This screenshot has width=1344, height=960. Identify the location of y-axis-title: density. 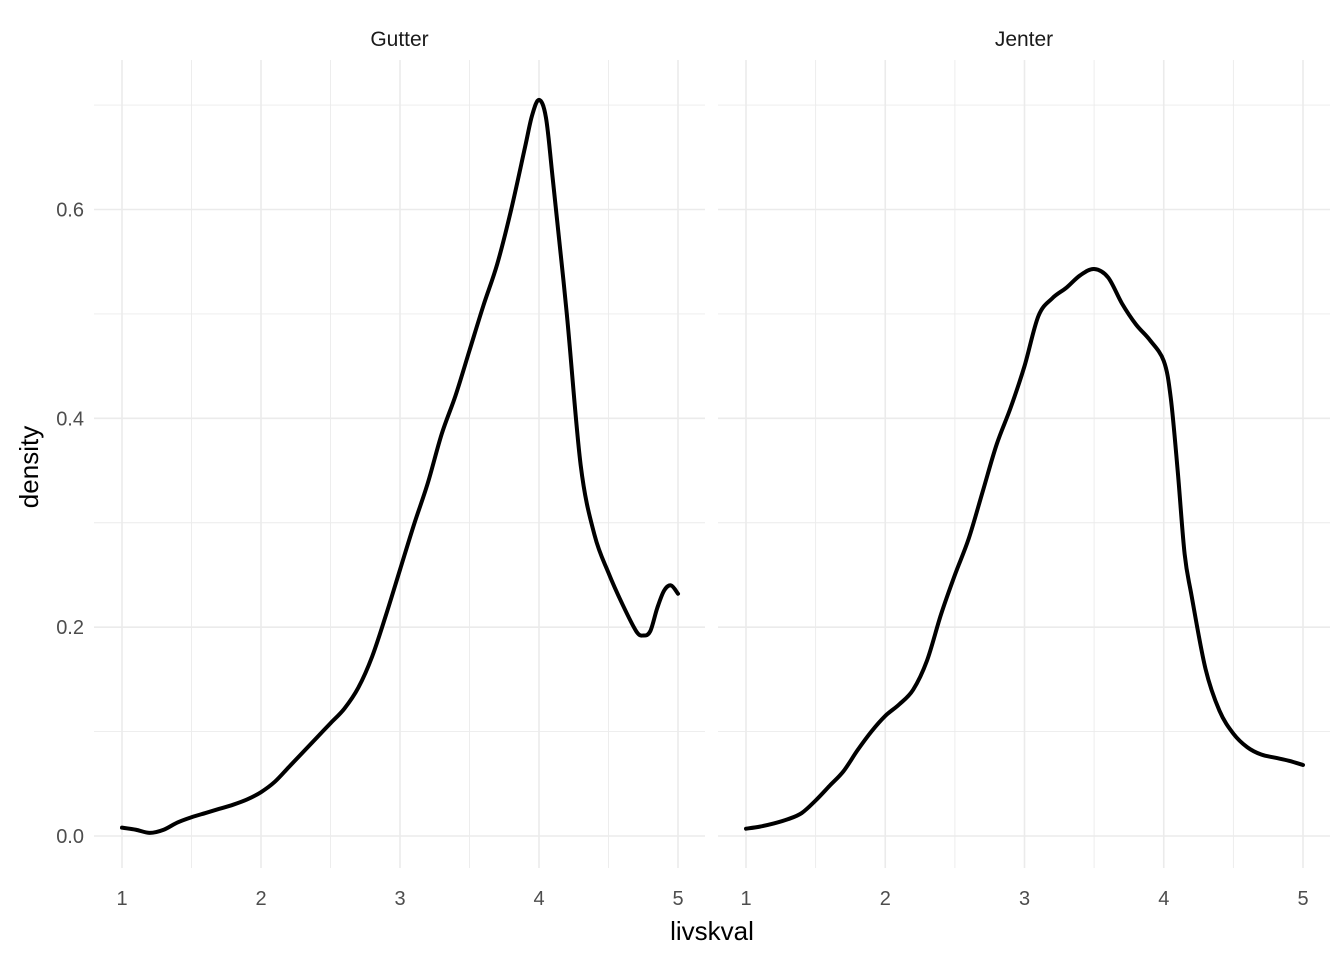
(29, 467).